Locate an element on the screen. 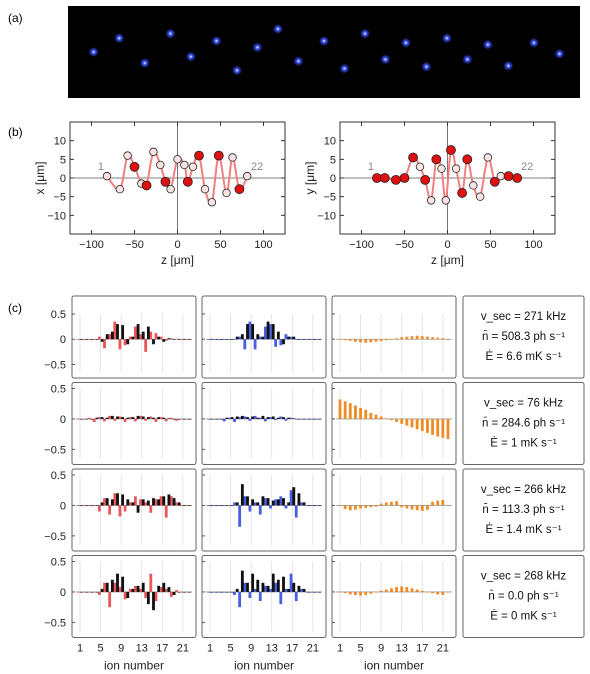  y-tick-label: 0.5 is located at coordinates (58, 563).